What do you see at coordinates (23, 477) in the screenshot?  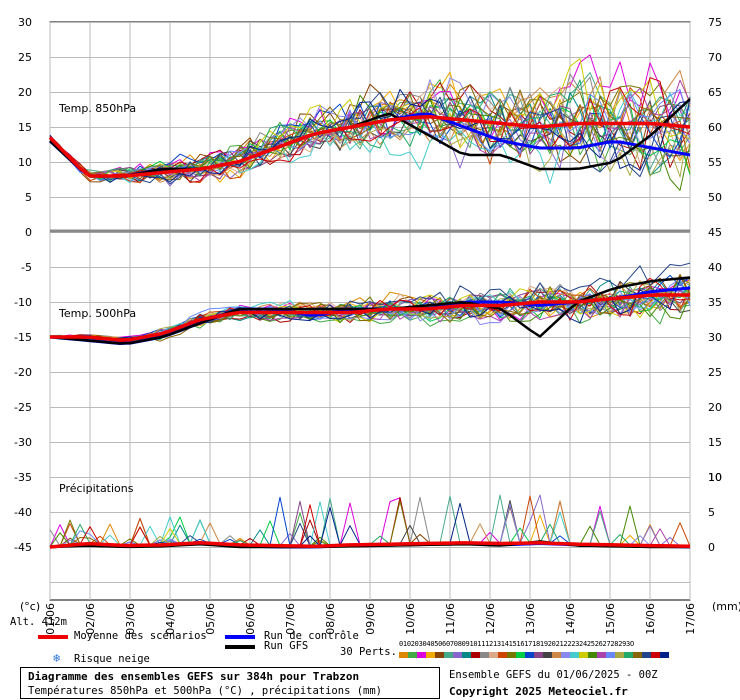 I see `y-tick-label-500: -35` at bounding box center [23, 477].